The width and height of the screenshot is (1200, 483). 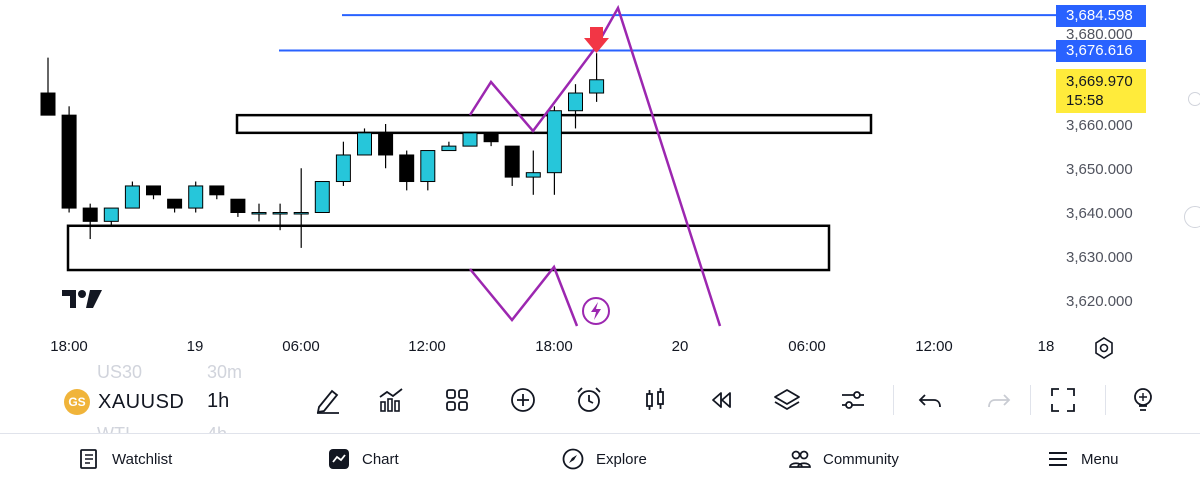 What do you see at coordinates (589, 400) in the screenshot?
I see `alert-button` at bounding box center [589, 400].